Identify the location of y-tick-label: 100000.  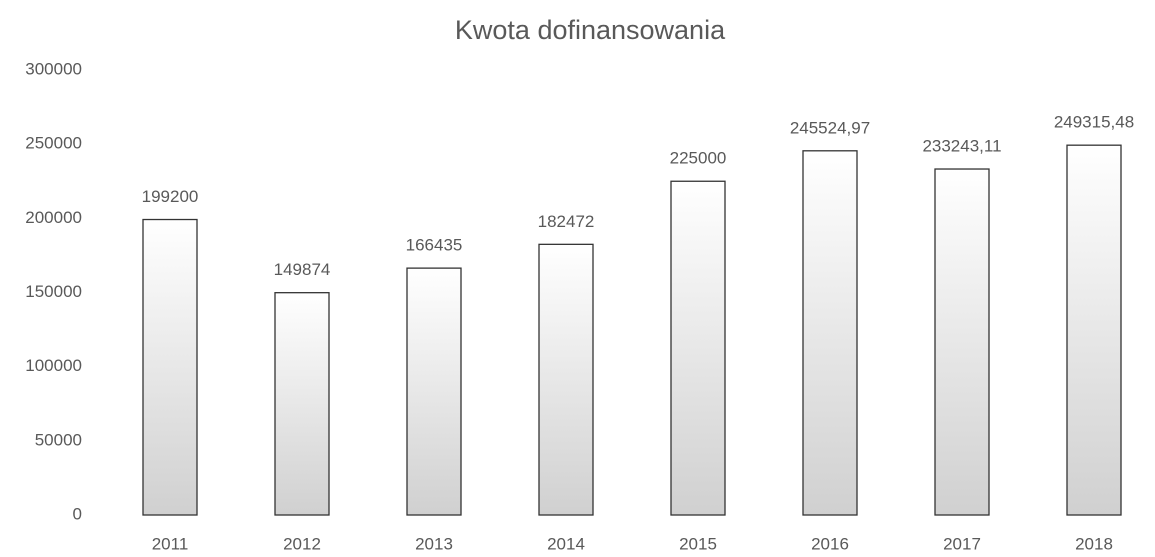
(53, 365).